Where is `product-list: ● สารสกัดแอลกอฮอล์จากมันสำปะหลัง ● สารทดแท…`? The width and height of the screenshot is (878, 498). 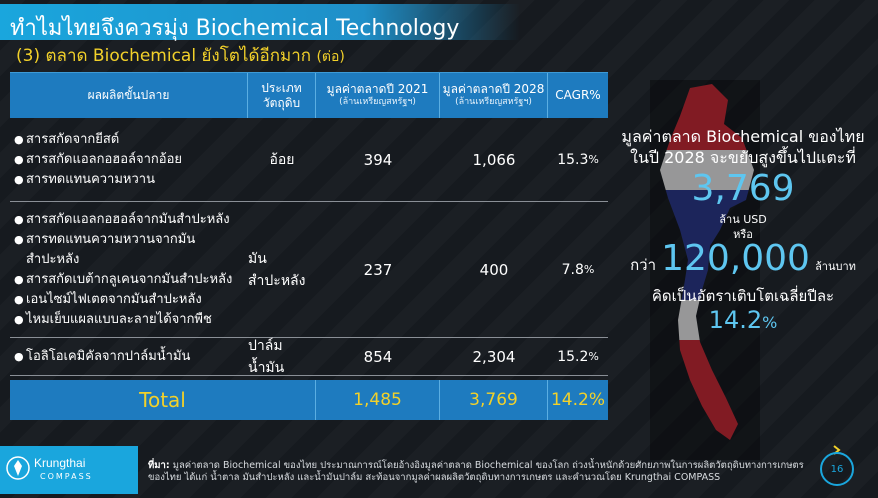
product-list: ● สารสกัดแอลกอฮอล์จากมันสำปะหลัง ● สารทดแท… is located at coordinates (129, 269).